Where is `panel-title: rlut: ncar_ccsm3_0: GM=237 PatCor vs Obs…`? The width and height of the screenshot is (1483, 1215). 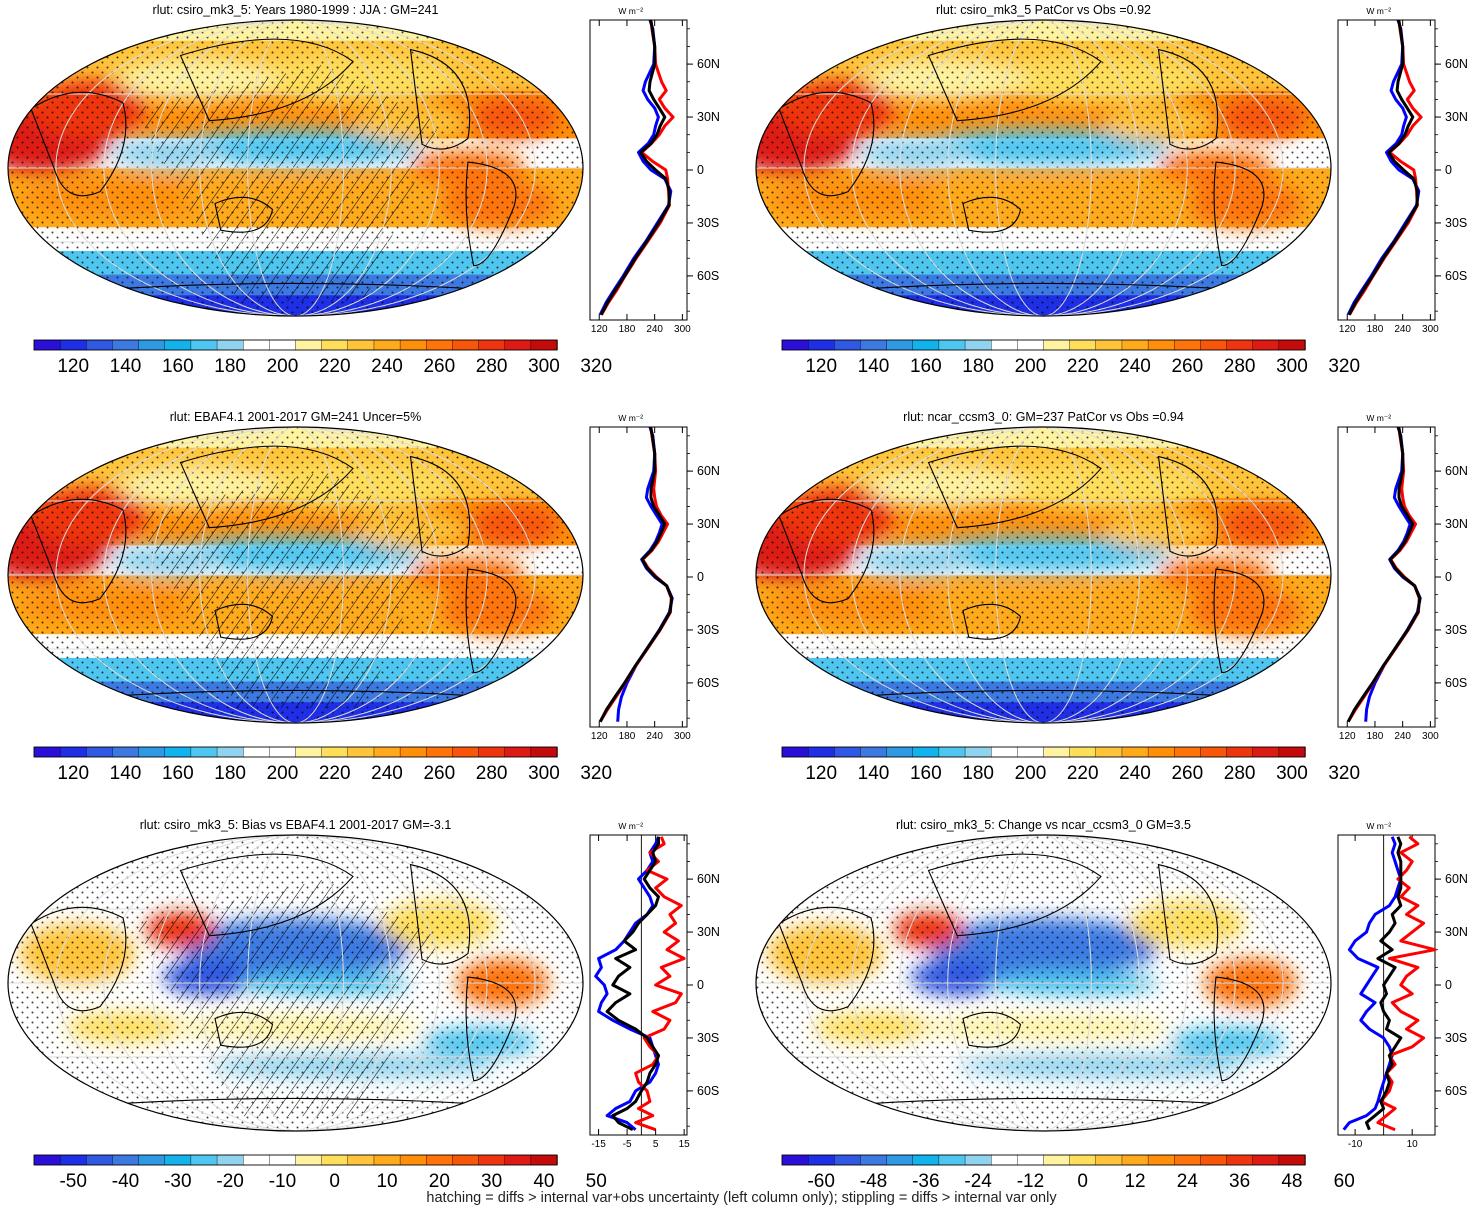 panel-title: rlut: ncar_ccsm3_0: GM=237 PatCor vs Obs… is located at coordinates (1043, 417).